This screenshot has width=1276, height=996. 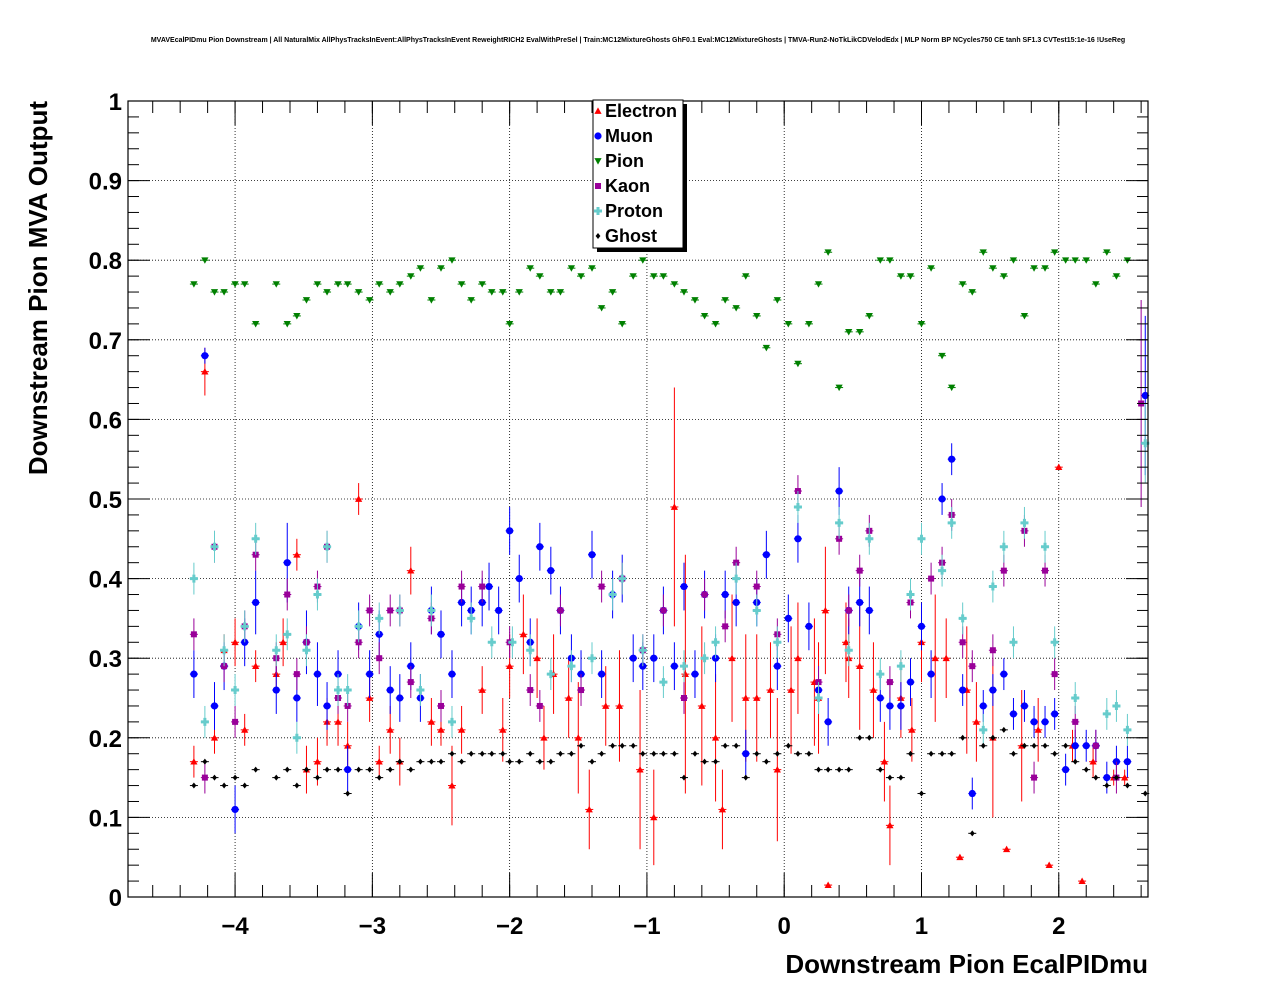 What do you see at coordinates (105, 341) in the screenshot?
I see `y-tick-label: 0.7` at bounding box center [105, 341].